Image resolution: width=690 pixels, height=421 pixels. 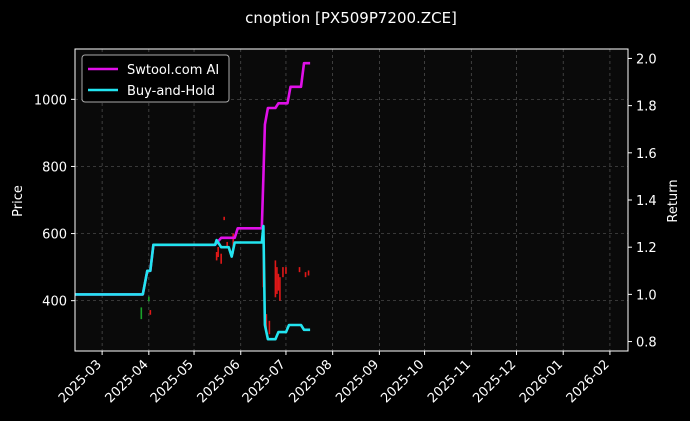 I want to click on y2-tick-label: 1.4, so click(x=646, y=201).